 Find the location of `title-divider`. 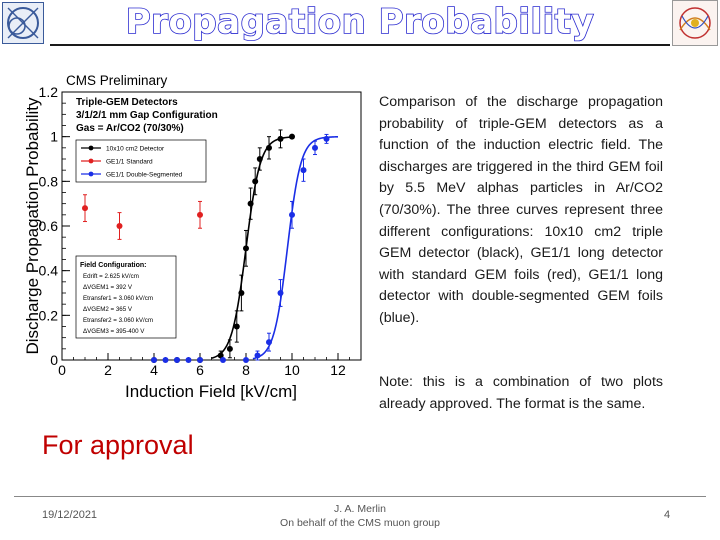

title-divider is located at coordinates (360, 45).